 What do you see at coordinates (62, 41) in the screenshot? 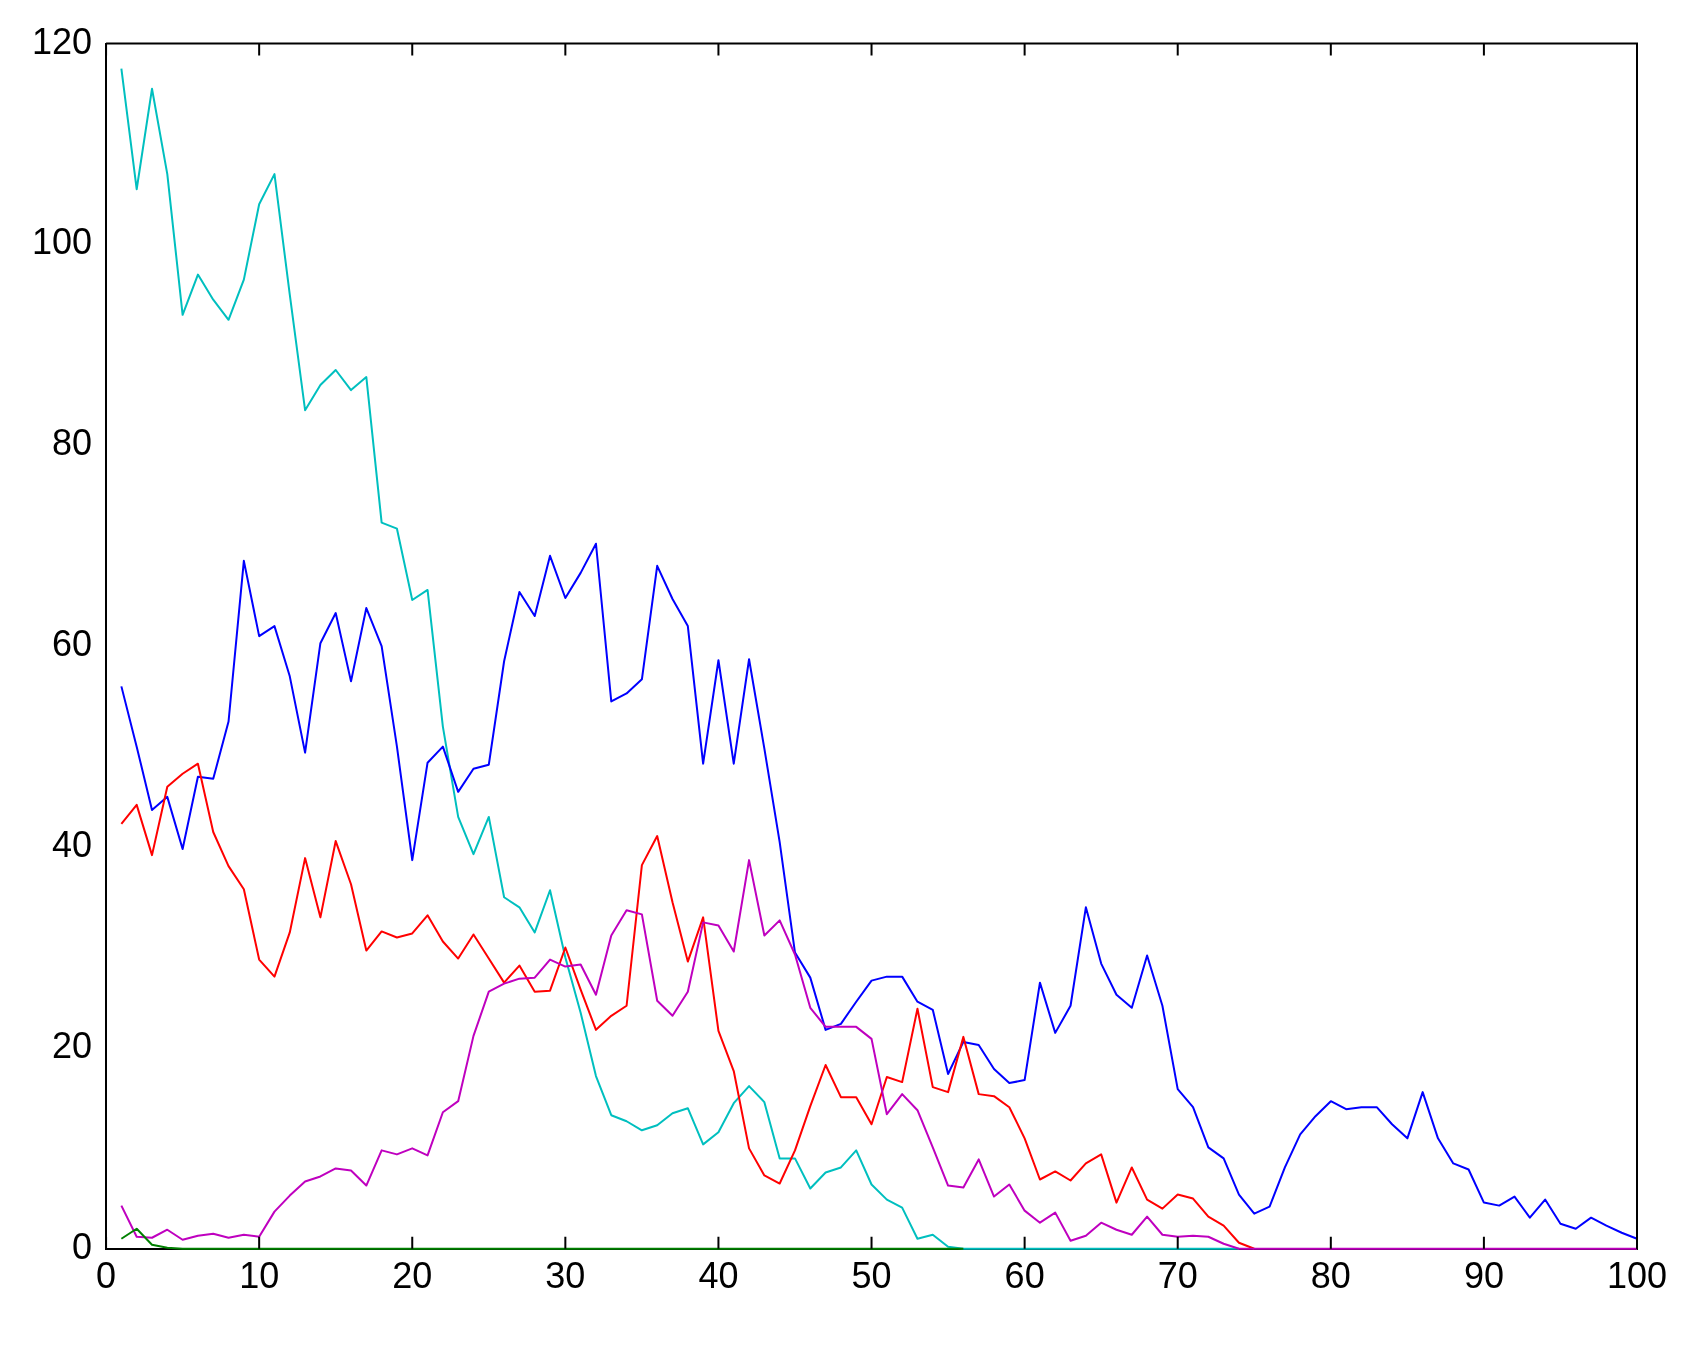
I see `y-tick-label: 120` at bounding box center [62, 41].